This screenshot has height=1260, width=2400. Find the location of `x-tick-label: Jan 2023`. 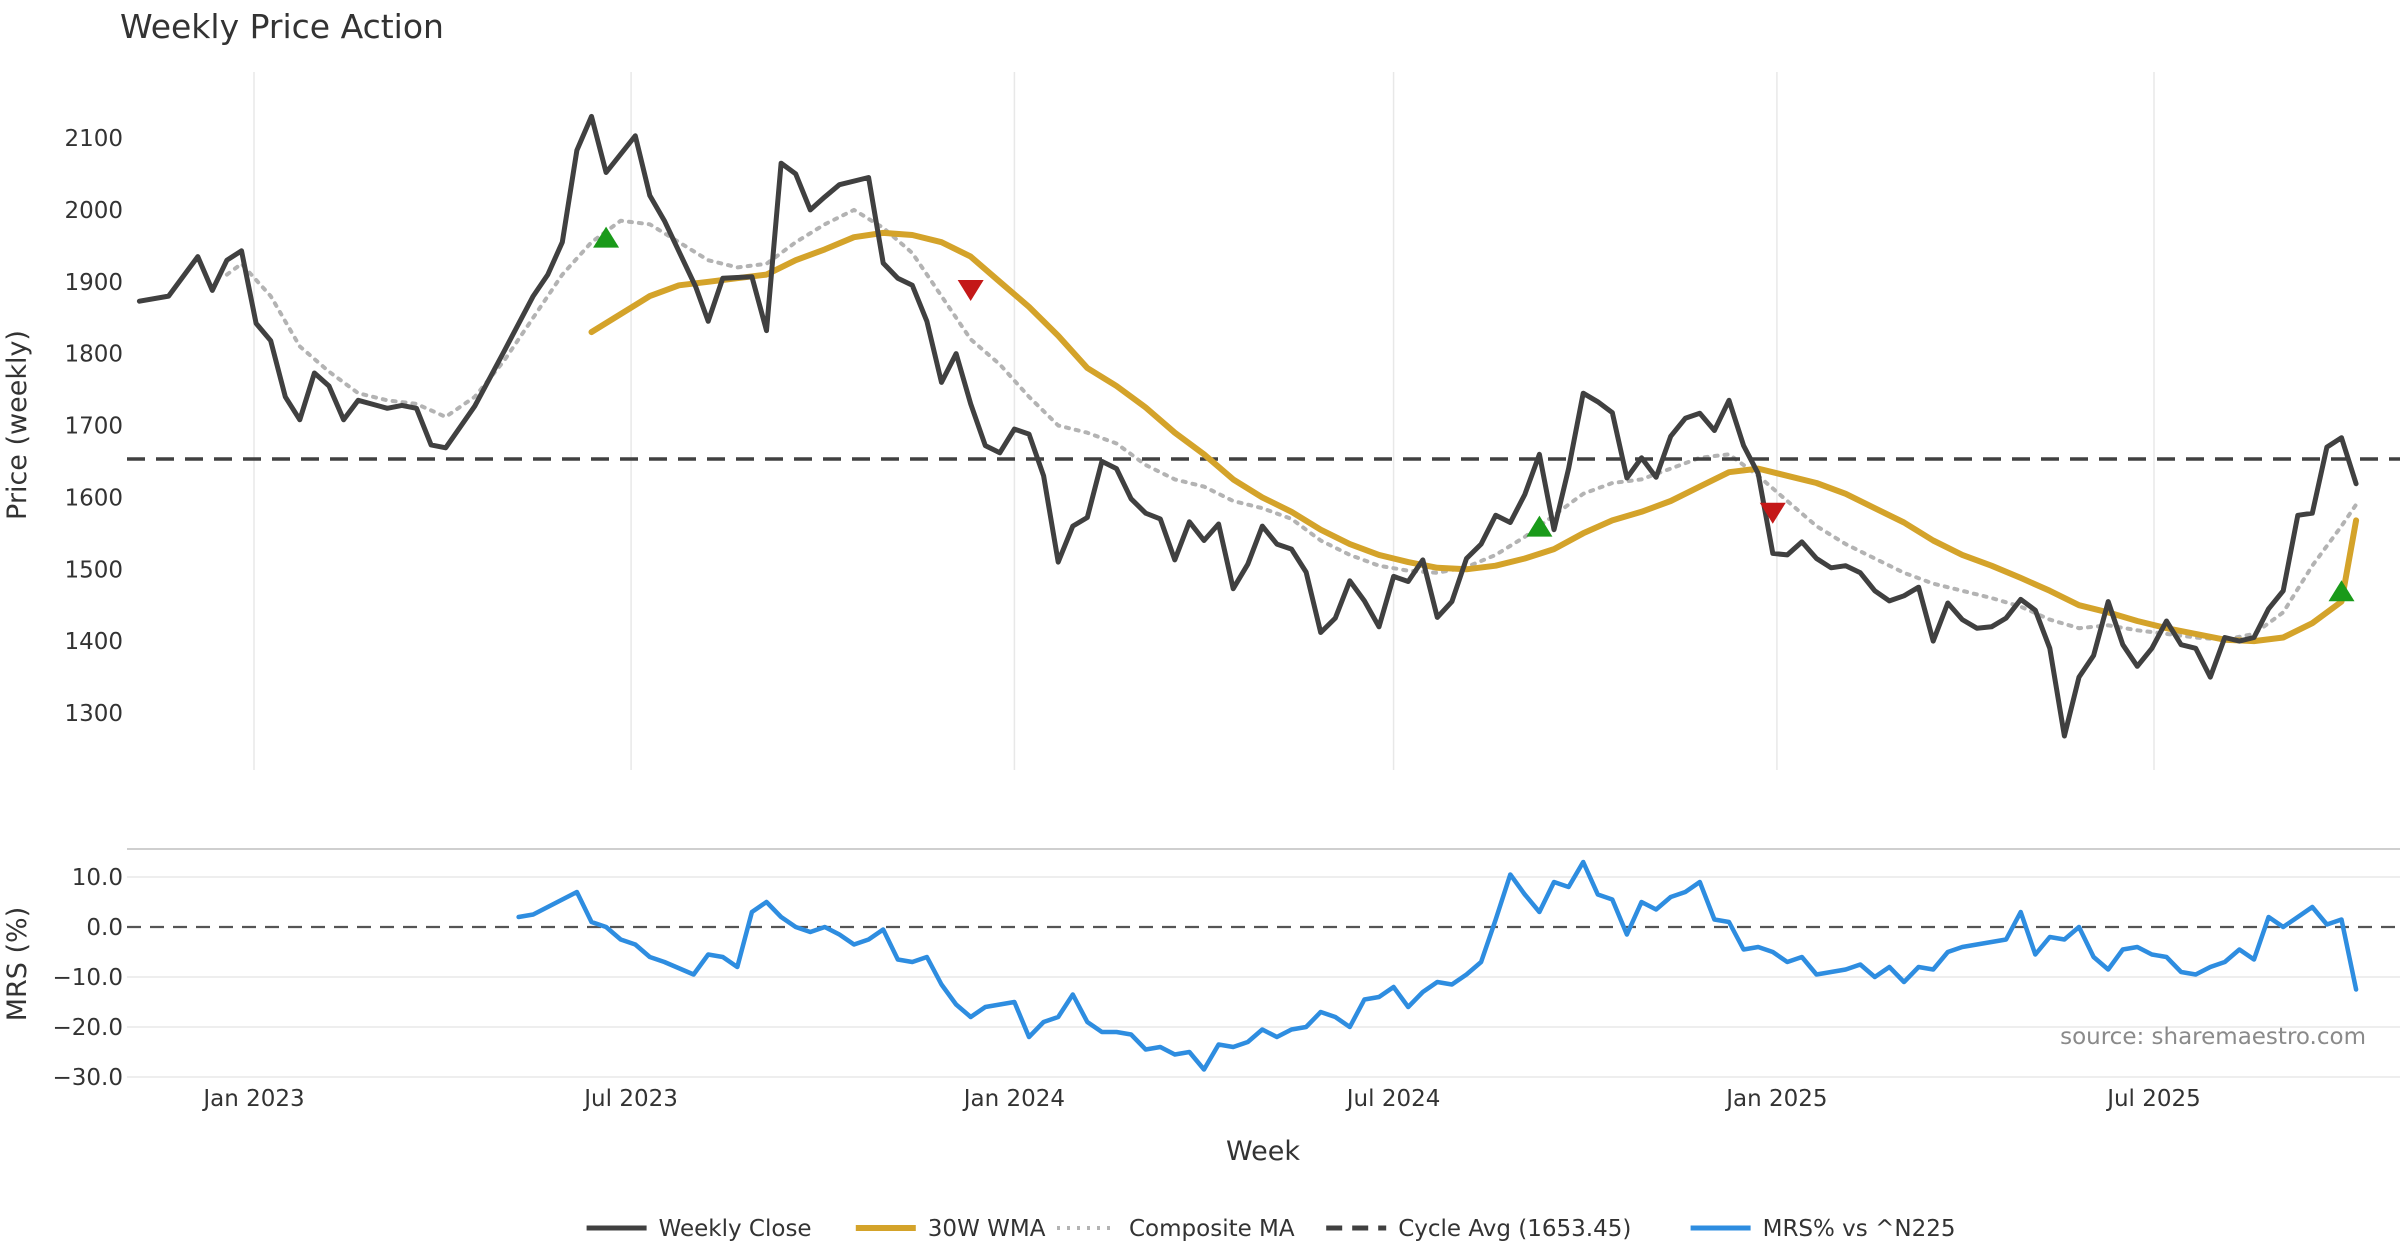

x-tick-label: Jan 2023 is located at coordinates (252, 1099).